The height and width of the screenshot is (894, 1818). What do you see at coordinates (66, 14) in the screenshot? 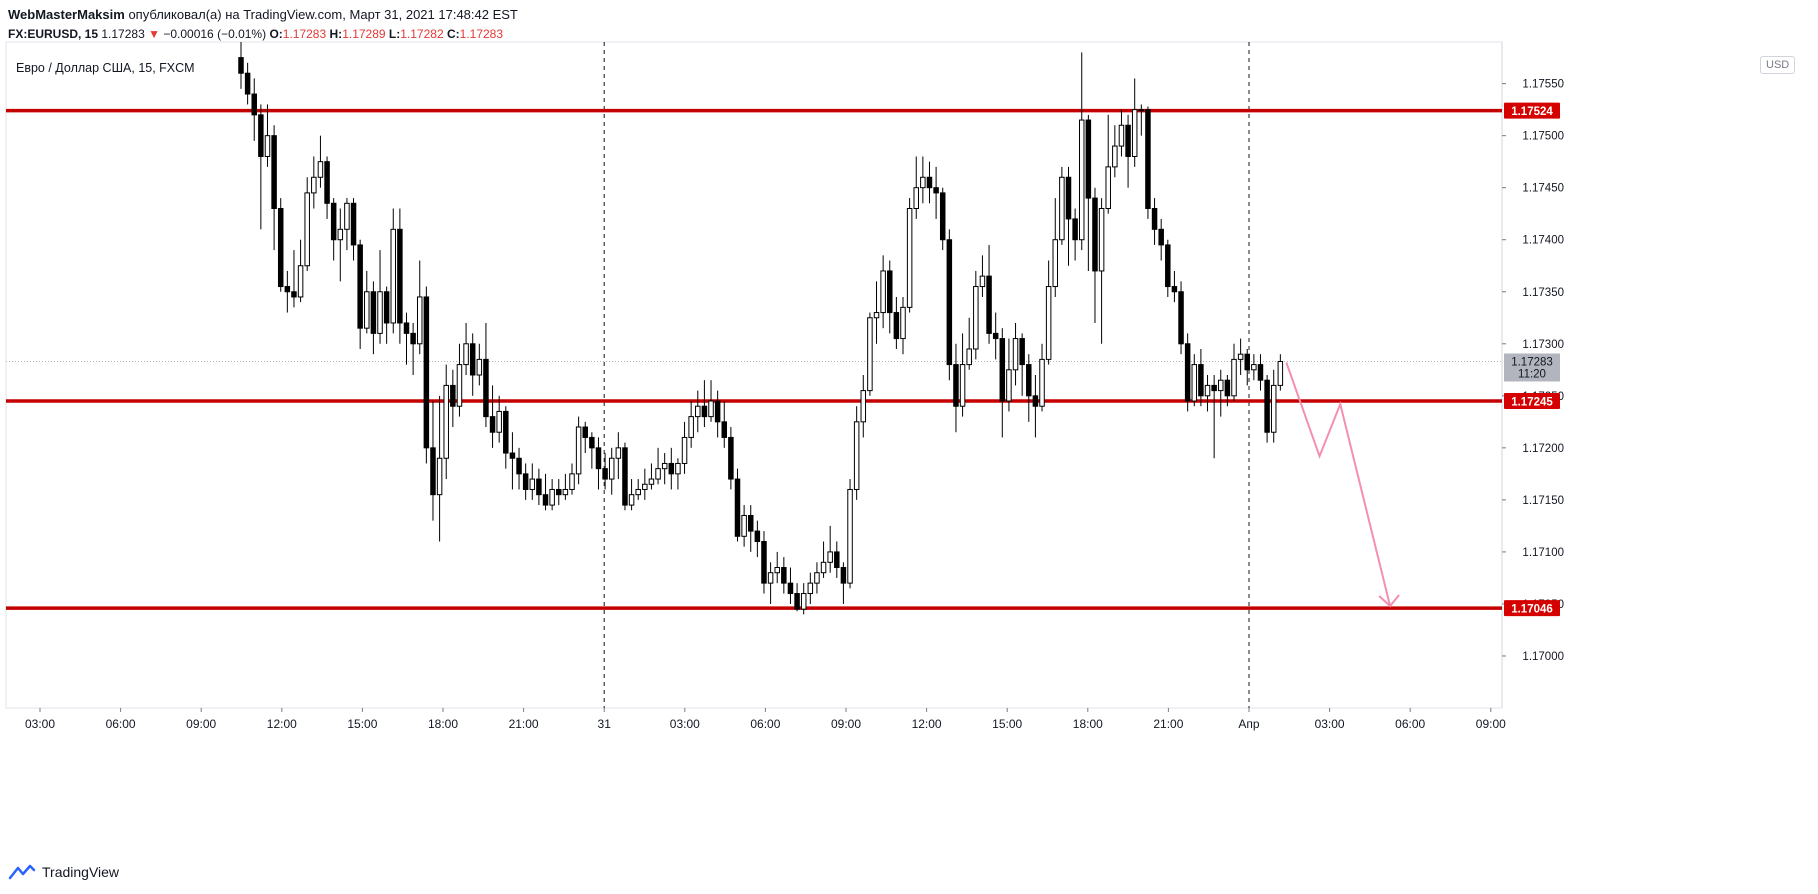
I see `author-name: WebMasterMaksim` at bounding box center [66, 14].